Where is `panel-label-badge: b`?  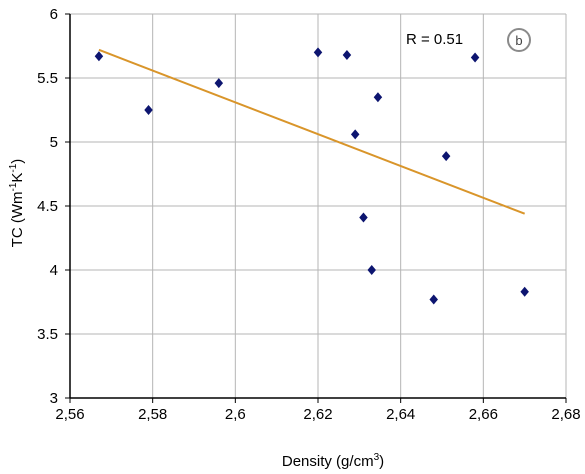
panel-label-badge: b is located at coordinates (519, 40).